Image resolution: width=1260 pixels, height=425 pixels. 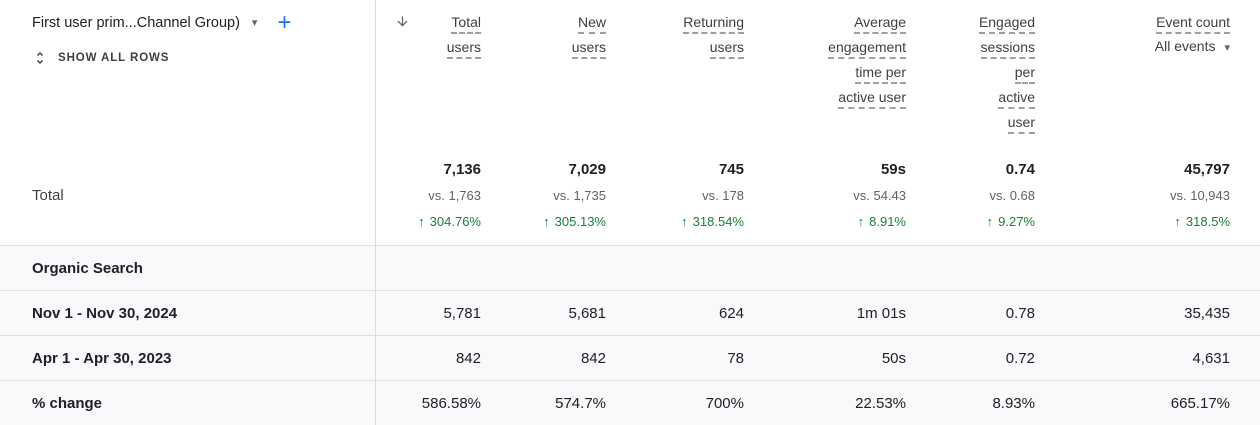 What do you see at coordinates (1020, 358) in the screenshot?
I see `cell: 0.72` at bounding box center [1020, 358].